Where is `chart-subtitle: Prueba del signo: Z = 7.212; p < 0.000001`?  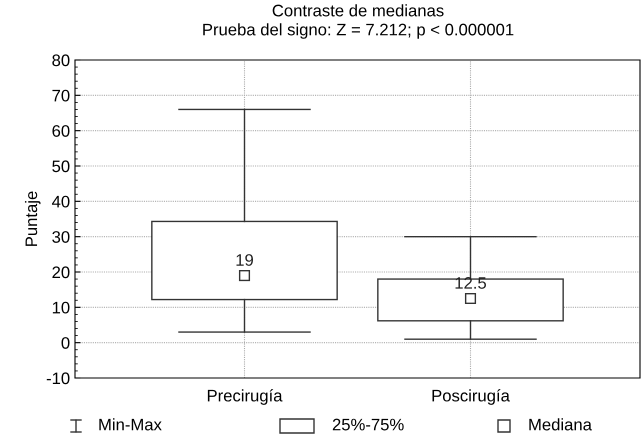
chart-subtitle: Prueba del signo: Z = 7.212; p < 0.000001 is located at coordinates (358, 31).